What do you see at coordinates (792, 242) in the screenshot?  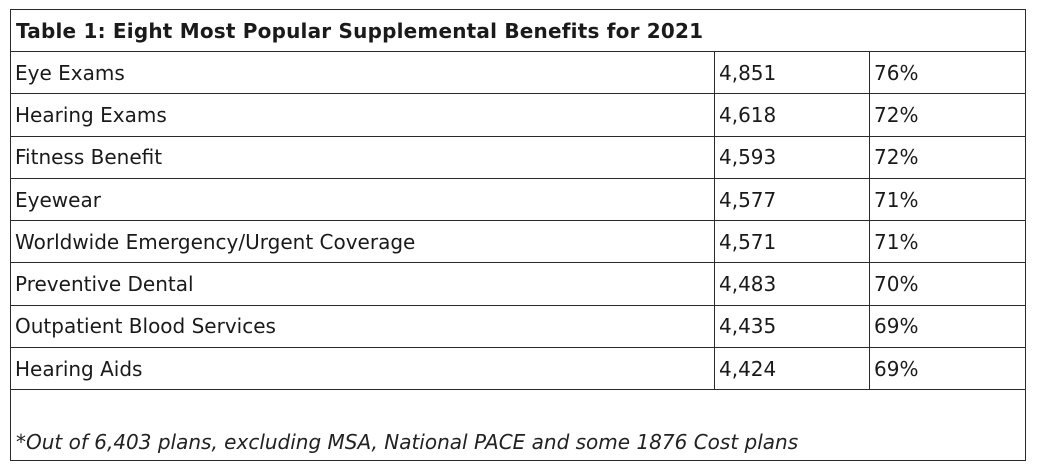 I see `plan-count-cell: 4,571` at bounding box center [792, 242].